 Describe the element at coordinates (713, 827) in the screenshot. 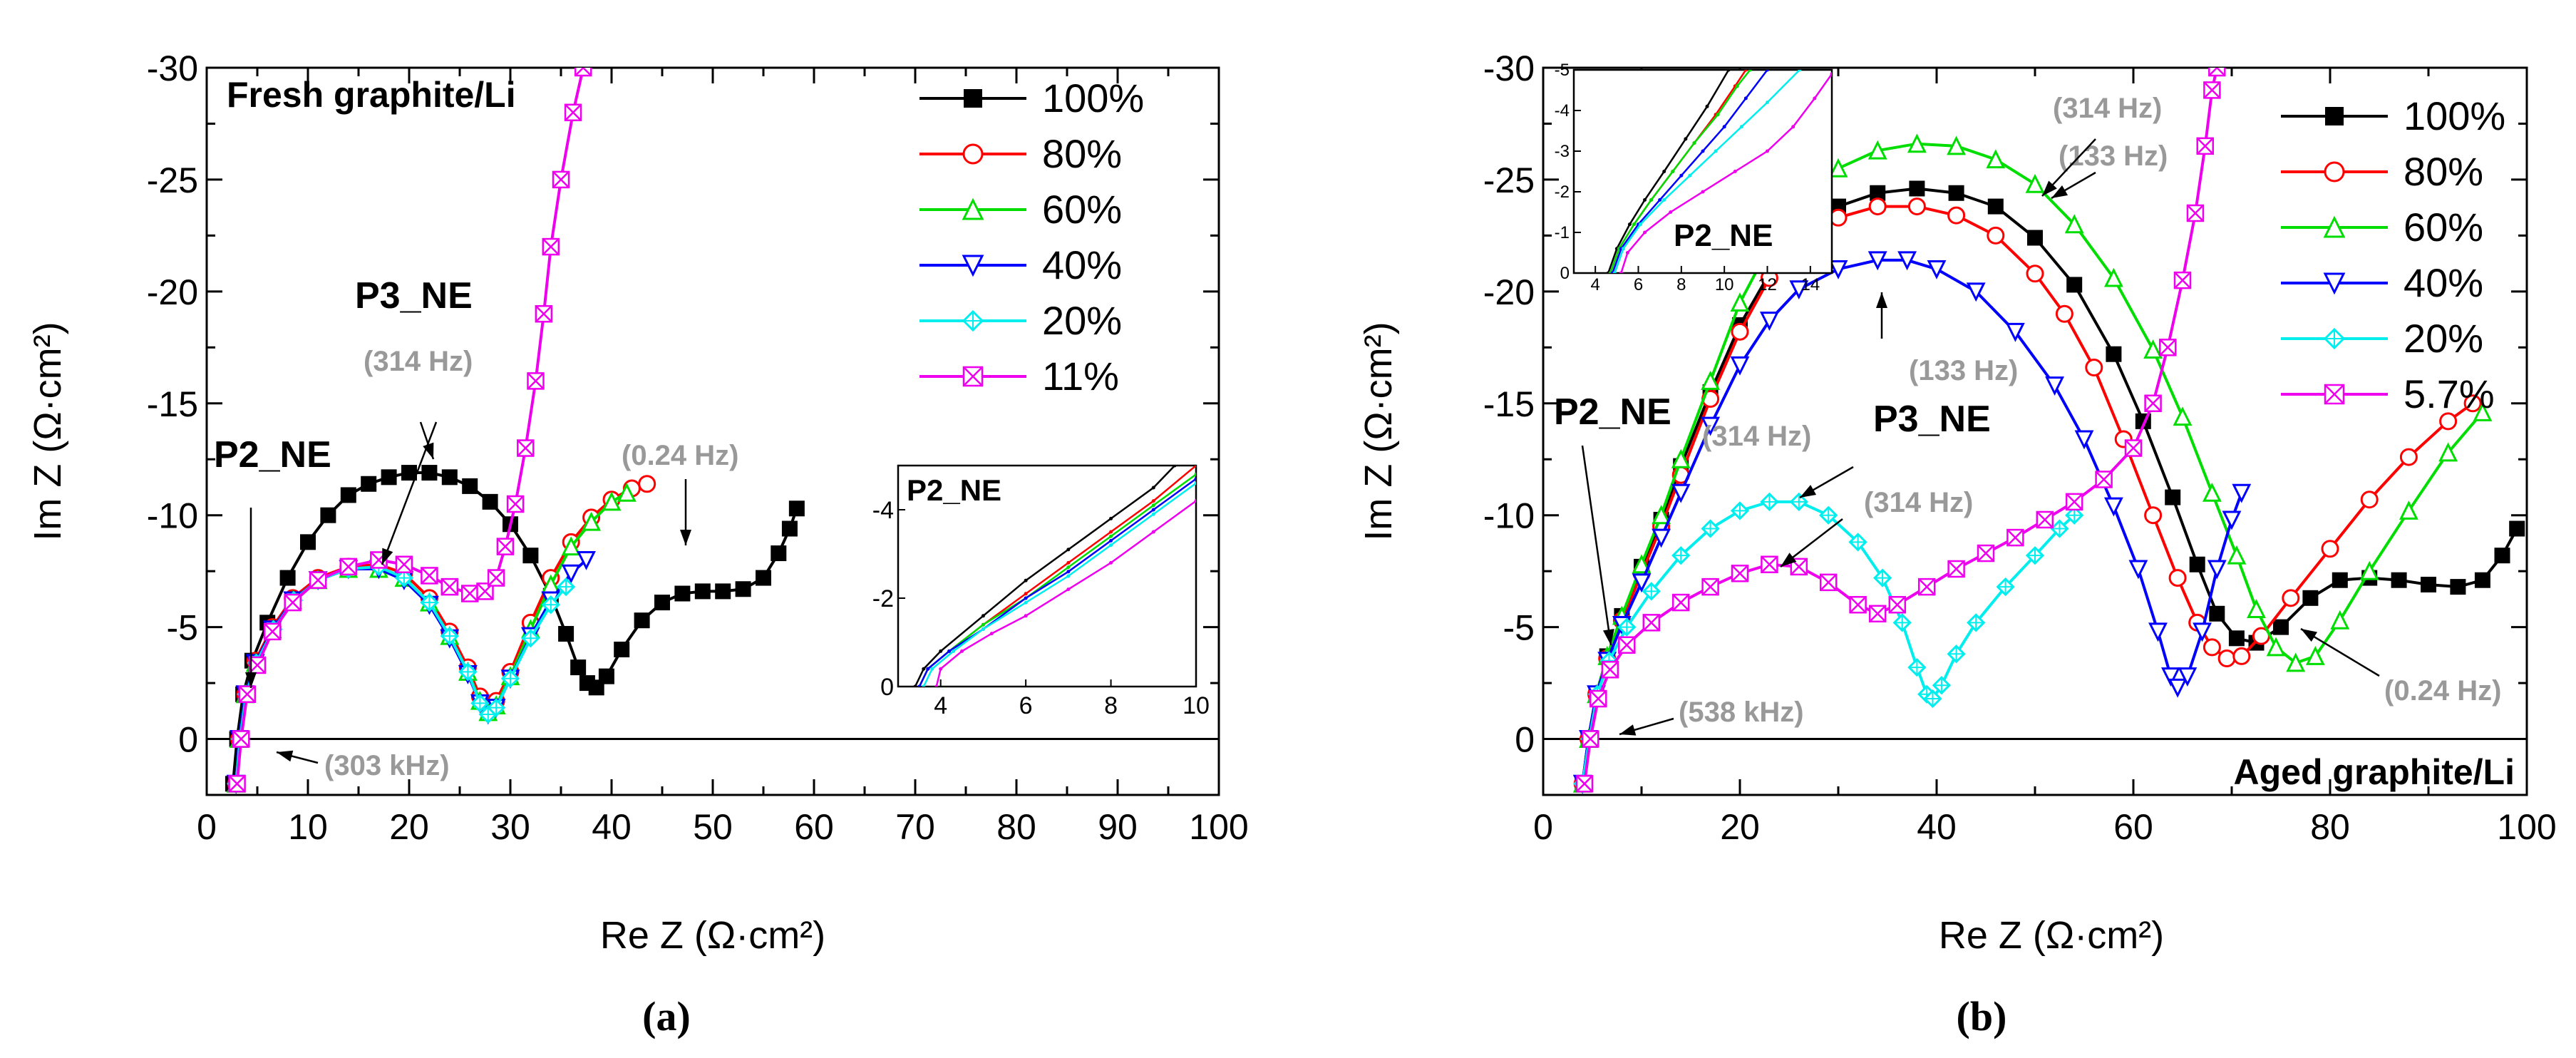

I see `x-tick-label: 50` at that location.